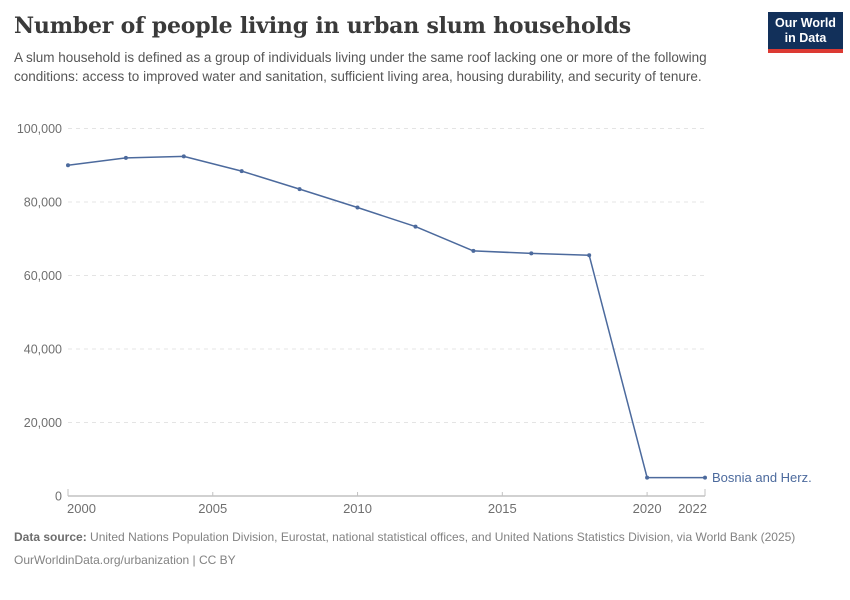 Image resolution: width=850 pixels, height=600 pixels. What do you see at coordinates (50, 537) in the screenshot?
I see `data-source-label: Data source:` at bounding box center [50, 537].